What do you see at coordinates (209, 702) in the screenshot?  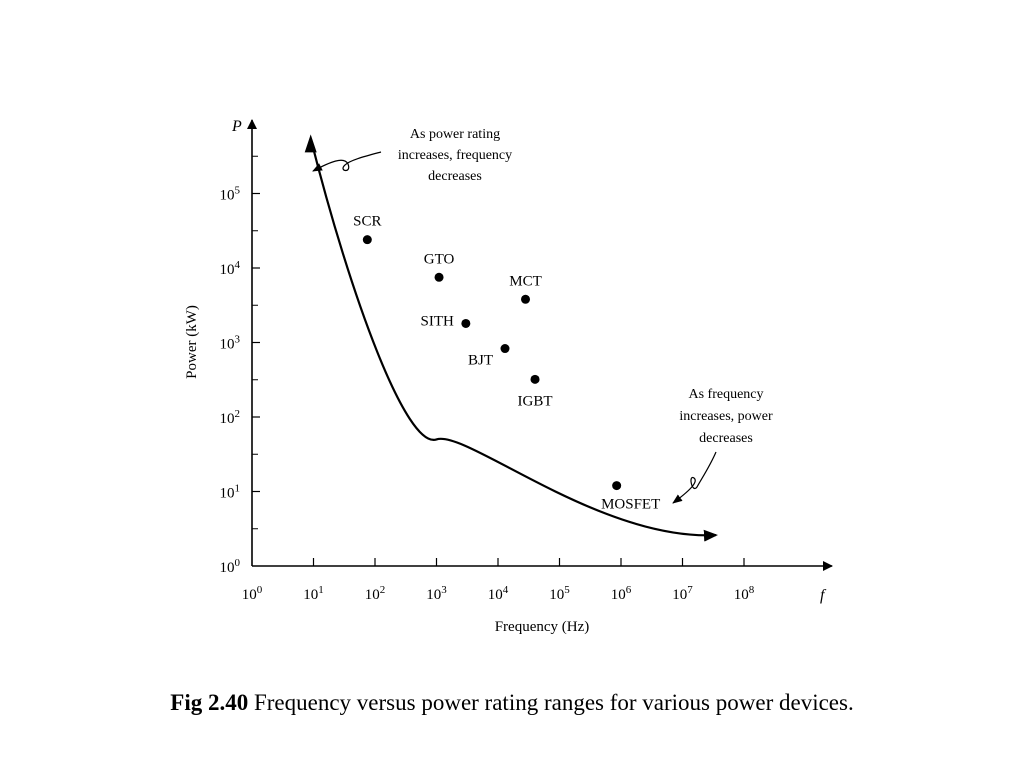 I see `figure-label: Fig 2.40` at bounding box center [209, 702].